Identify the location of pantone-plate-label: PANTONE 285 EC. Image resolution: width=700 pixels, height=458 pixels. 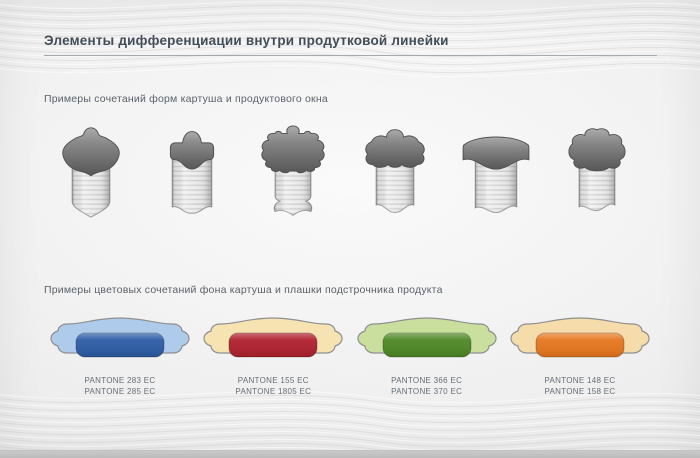
(120, 391).